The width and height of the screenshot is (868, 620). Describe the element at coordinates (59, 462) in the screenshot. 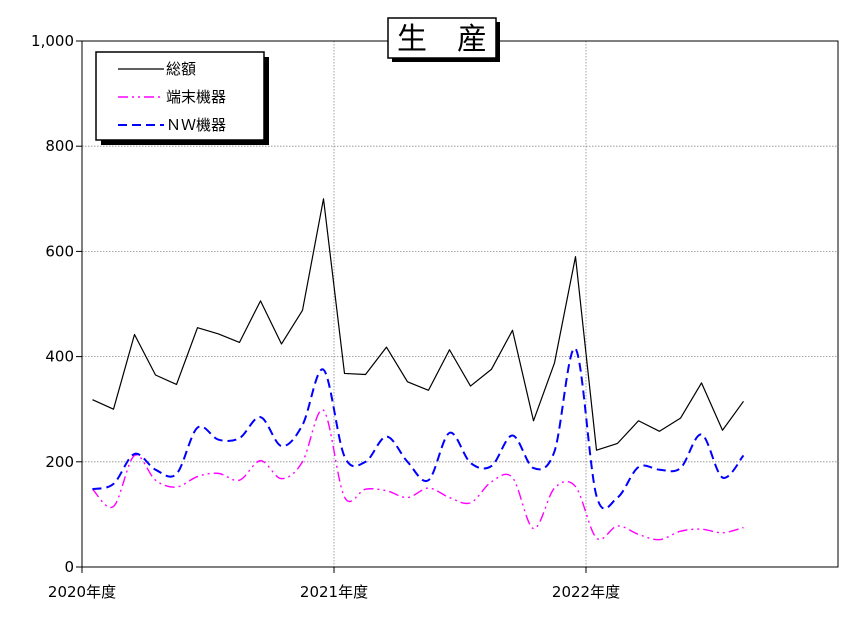

I see `y-tick-label: 200` at that location.